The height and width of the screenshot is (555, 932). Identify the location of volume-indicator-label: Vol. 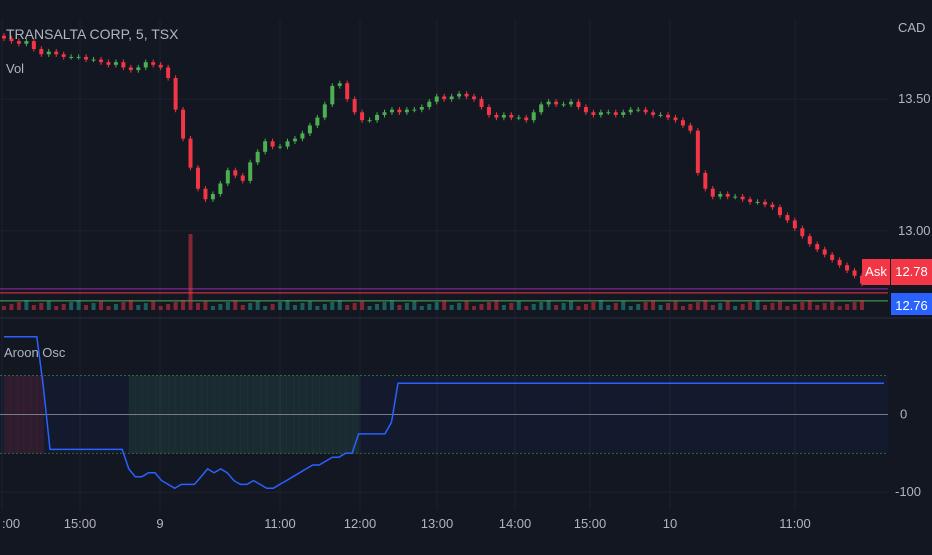
(15, 68).